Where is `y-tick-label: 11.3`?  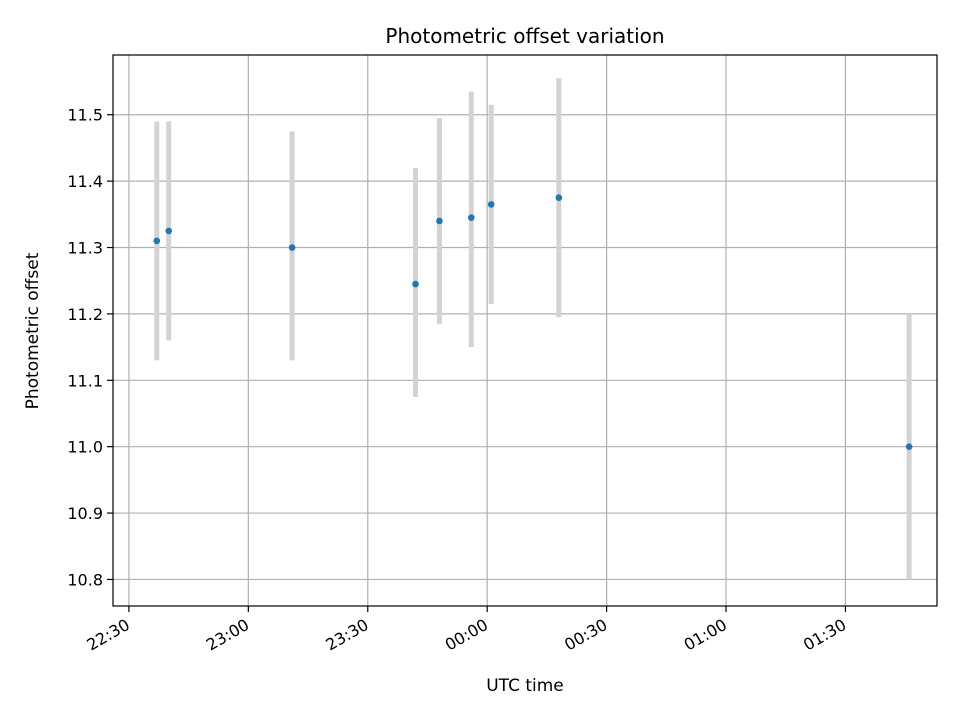
y-tick-label: 11.3 is located at coordinates (85, 248).